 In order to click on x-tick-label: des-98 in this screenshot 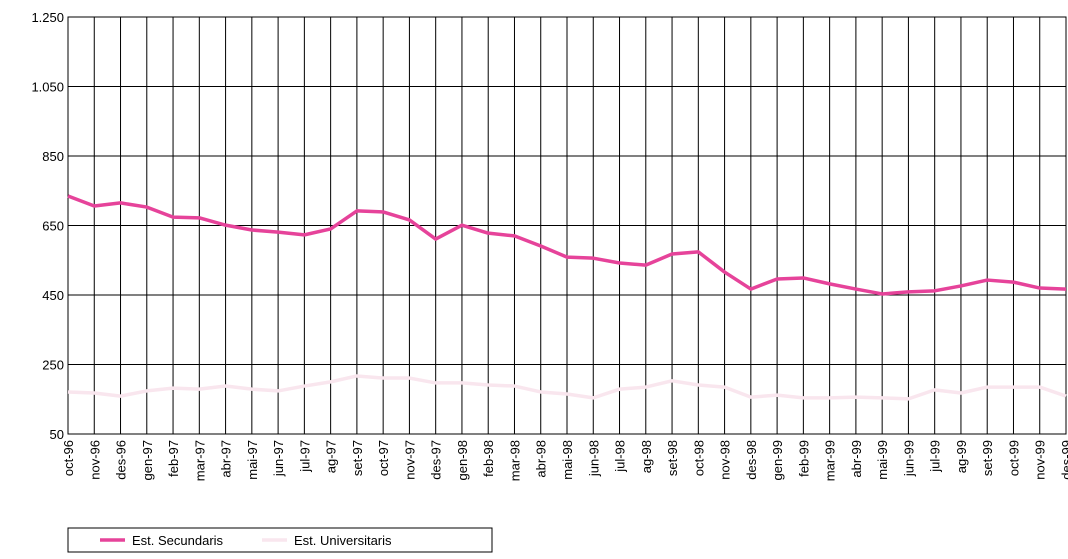, I will do `click(751, 460)`.